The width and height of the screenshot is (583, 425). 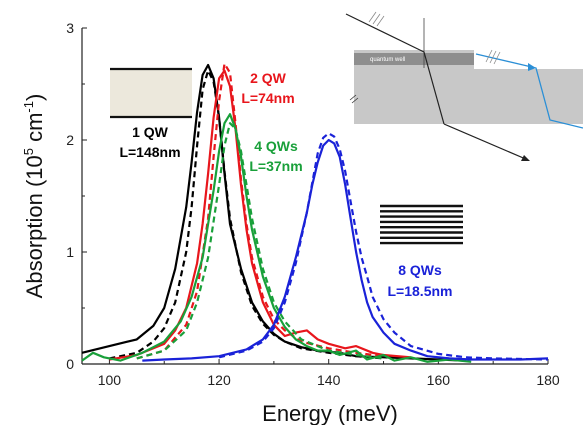 What do you see at coordinates (420, 270) in the screenshot?
I see `annotation-8qw-line1: 8 QWs` at bounding box center [420, 270].